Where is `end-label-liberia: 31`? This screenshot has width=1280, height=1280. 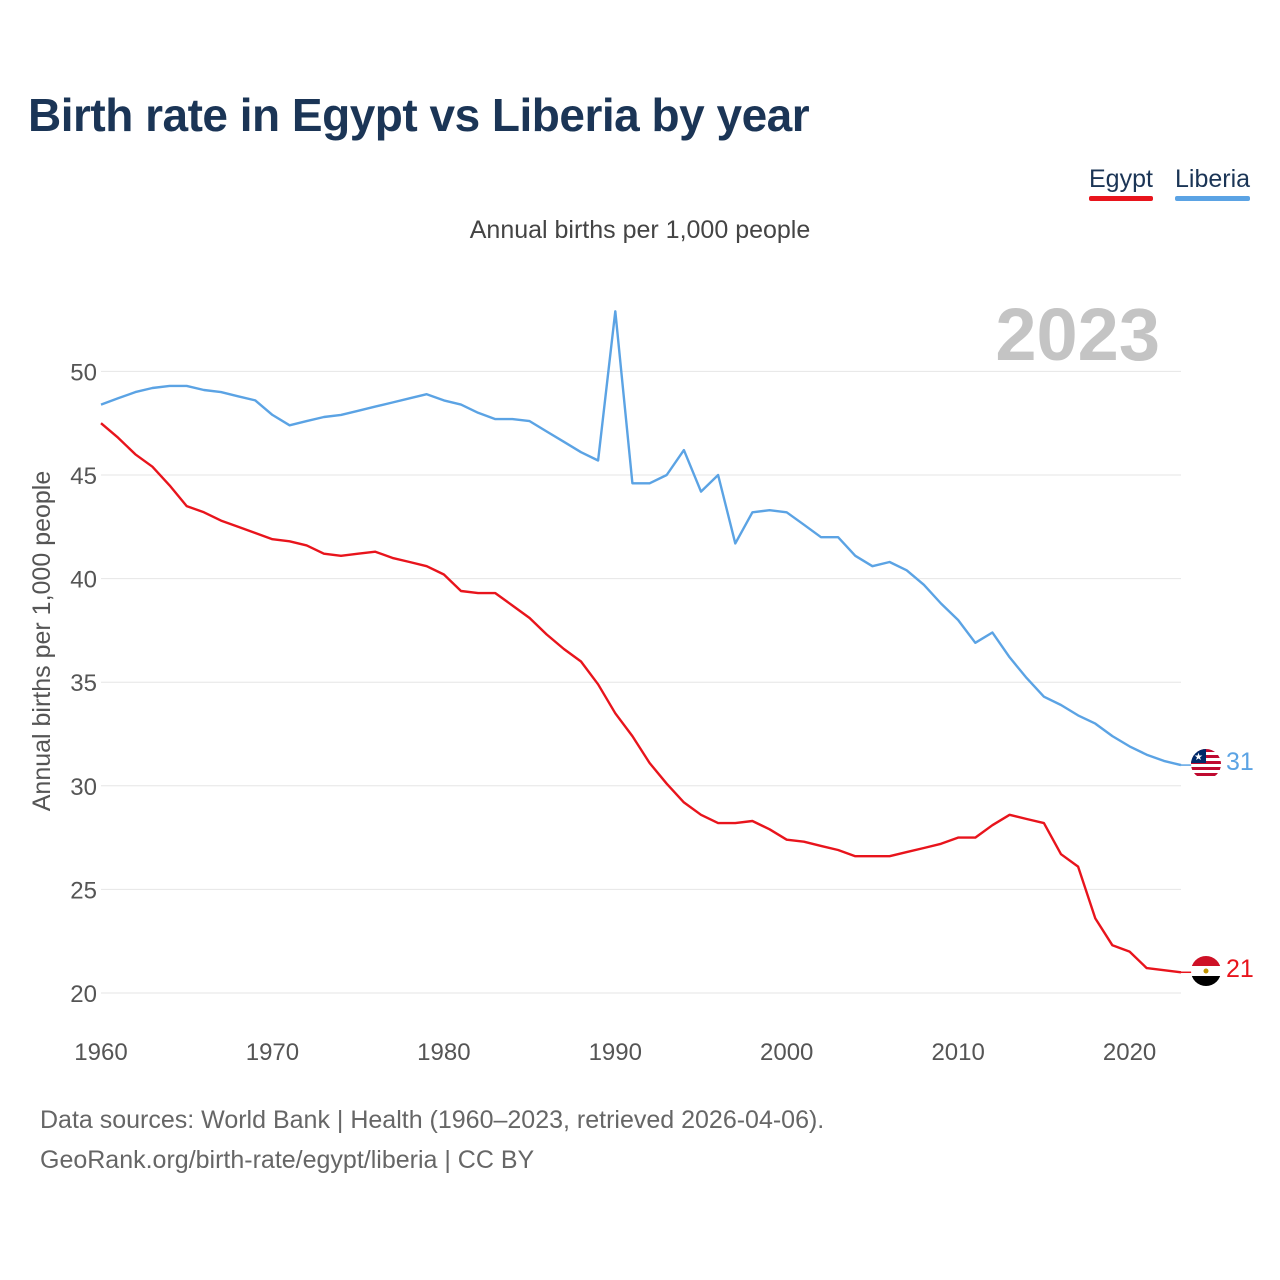 end-label-liberia: 31 is located at coordinates (1240, 762).